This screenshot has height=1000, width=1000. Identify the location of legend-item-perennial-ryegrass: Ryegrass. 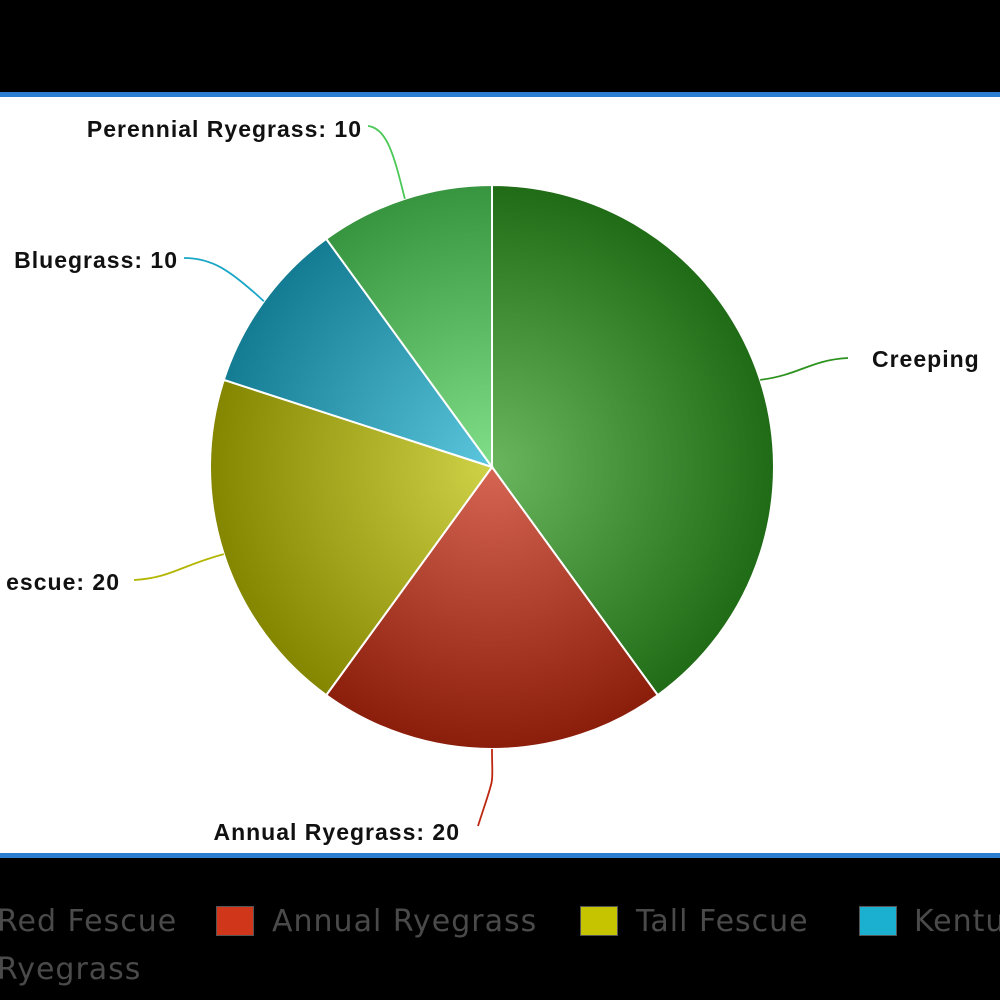
(70, 969).